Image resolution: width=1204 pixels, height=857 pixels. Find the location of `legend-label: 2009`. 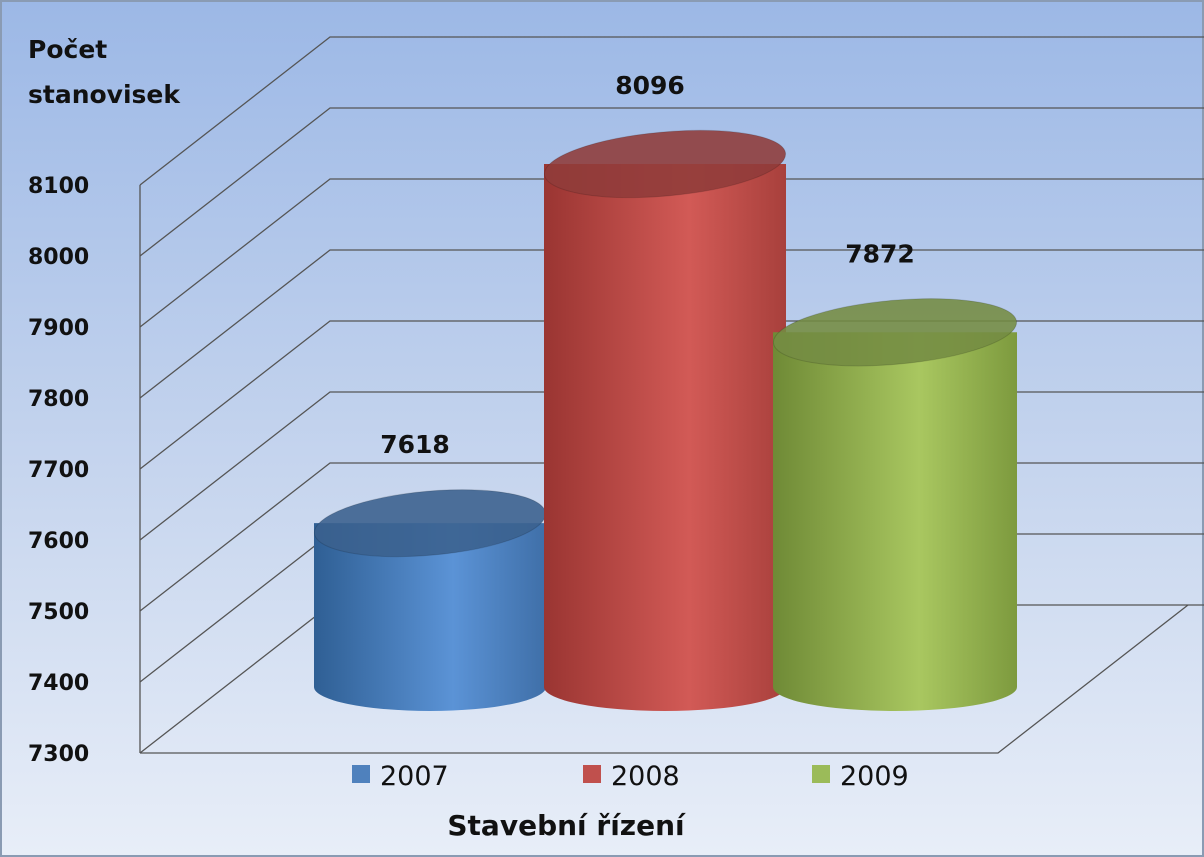

legend-label: 2009 is located at coordinates (874, 776).